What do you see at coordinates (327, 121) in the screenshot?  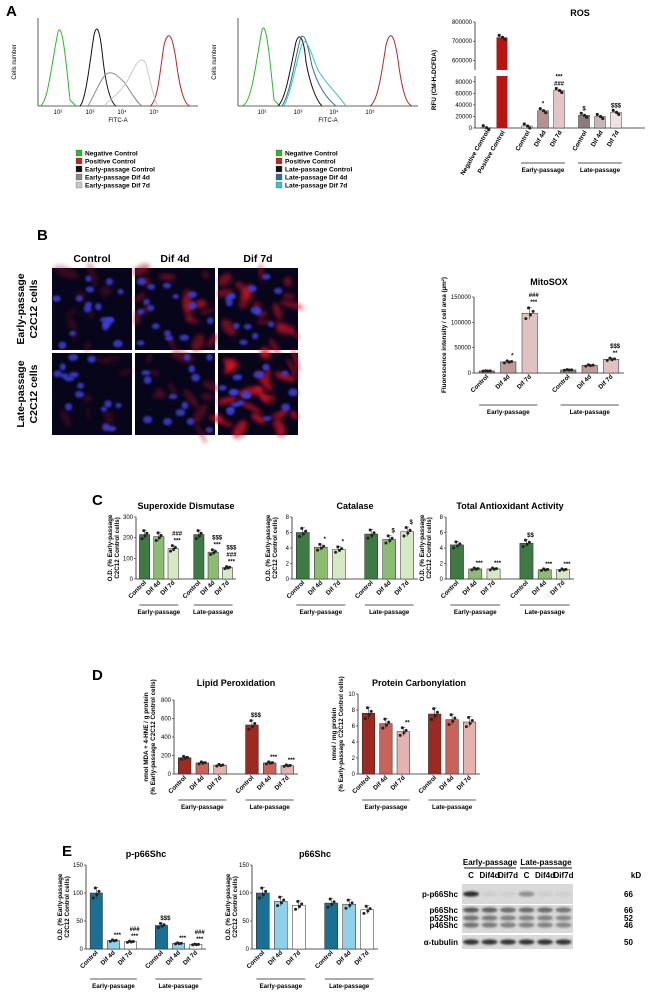 I see `flow2-xlabel: FITC-A` at bounding box center [327, 121].